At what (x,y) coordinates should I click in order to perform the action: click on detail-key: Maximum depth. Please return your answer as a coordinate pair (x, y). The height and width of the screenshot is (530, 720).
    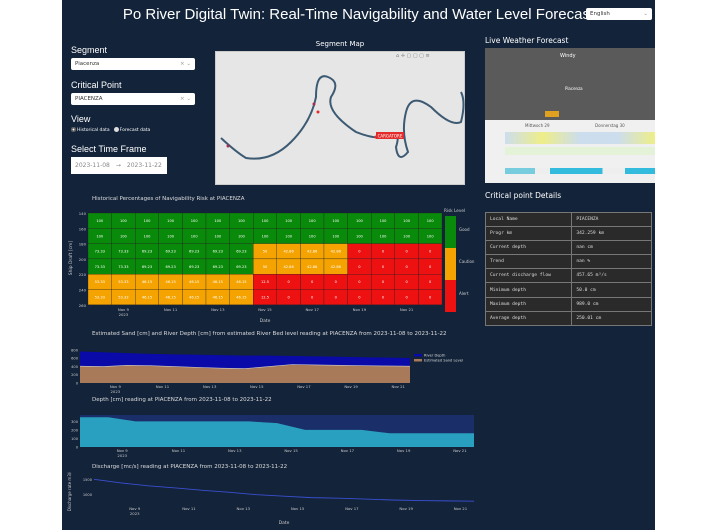
    Looking at the image, I should click on (528, 304).